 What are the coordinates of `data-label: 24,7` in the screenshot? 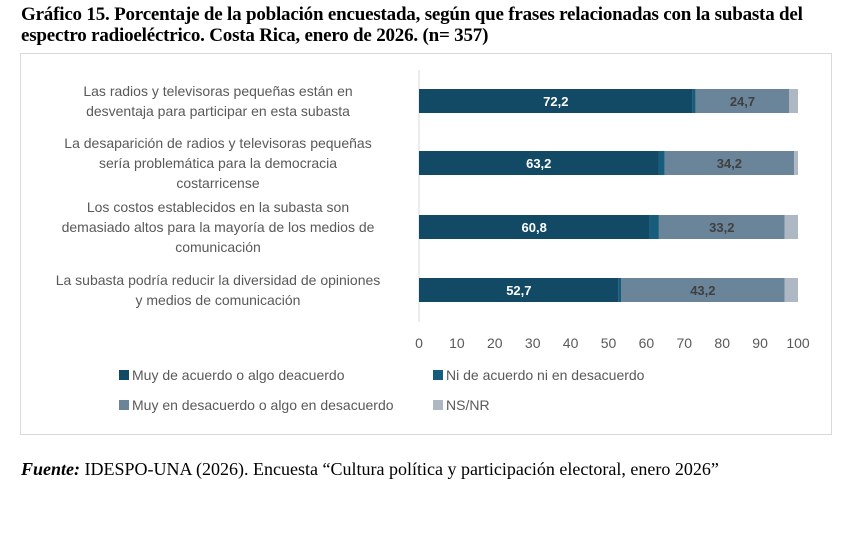 It's located at (742, 101).